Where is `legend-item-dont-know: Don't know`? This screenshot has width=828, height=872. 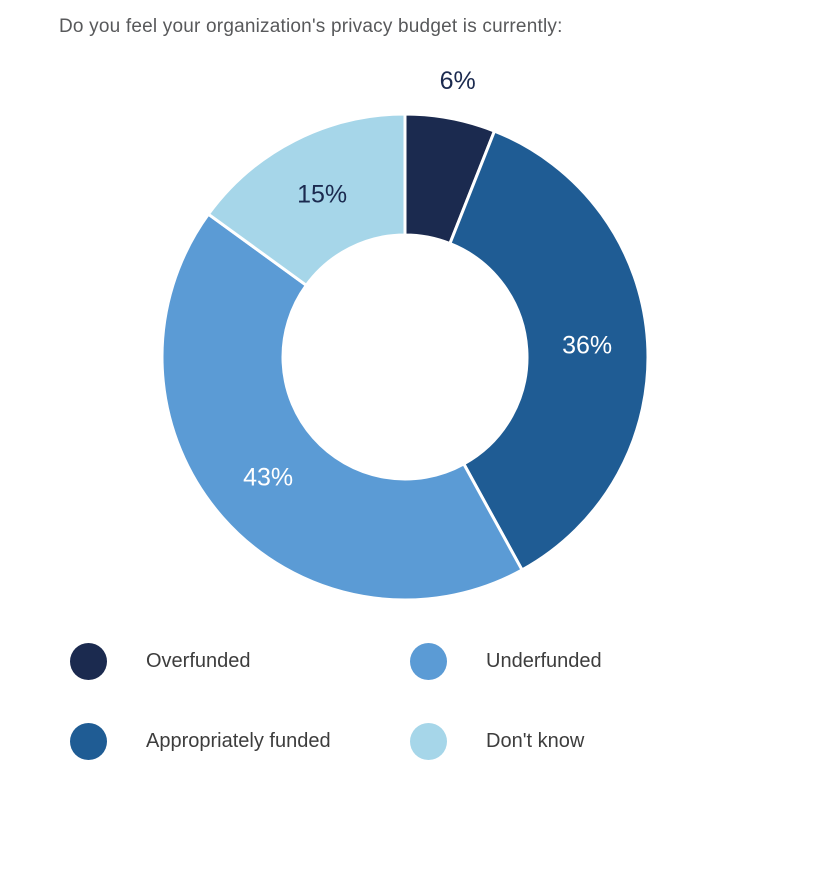
legend-item-dont-know: Don't know is located at coordinates (580, 741).